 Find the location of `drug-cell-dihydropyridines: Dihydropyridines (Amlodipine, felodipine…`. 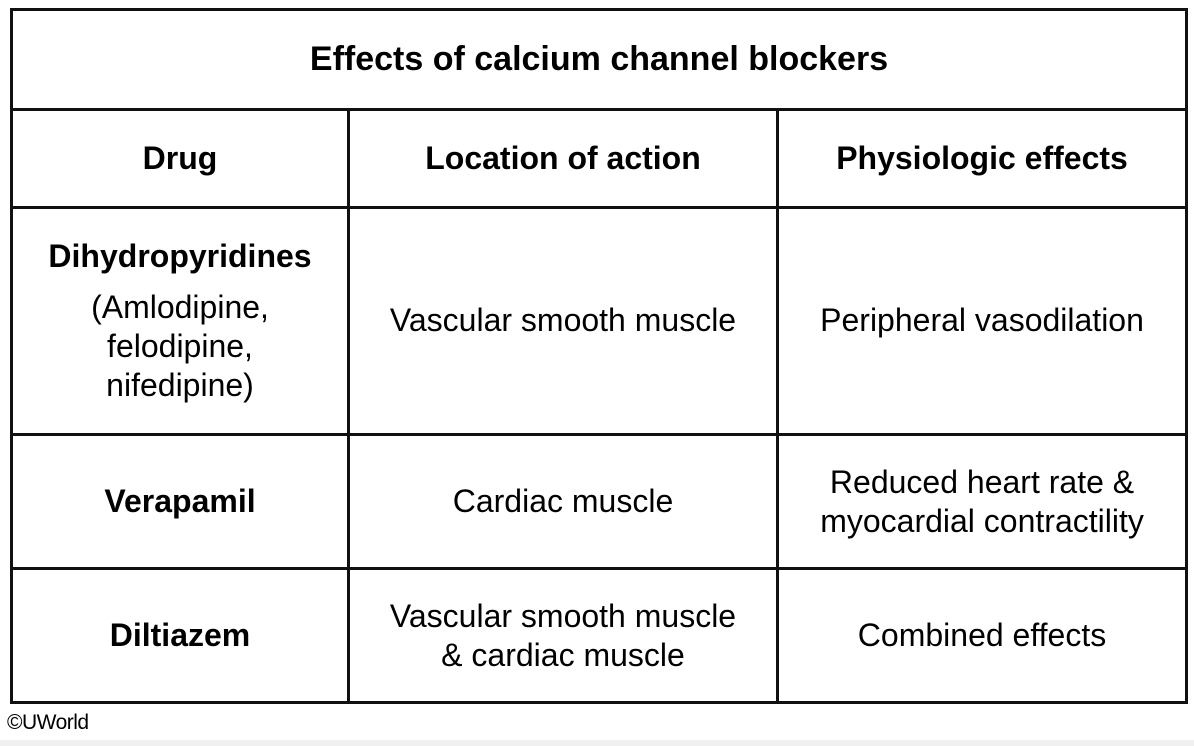

drug-cell-dihydropyridines: Dihydropyridines (Amlodipine, felodipine… is located at coordinates (180, 320).